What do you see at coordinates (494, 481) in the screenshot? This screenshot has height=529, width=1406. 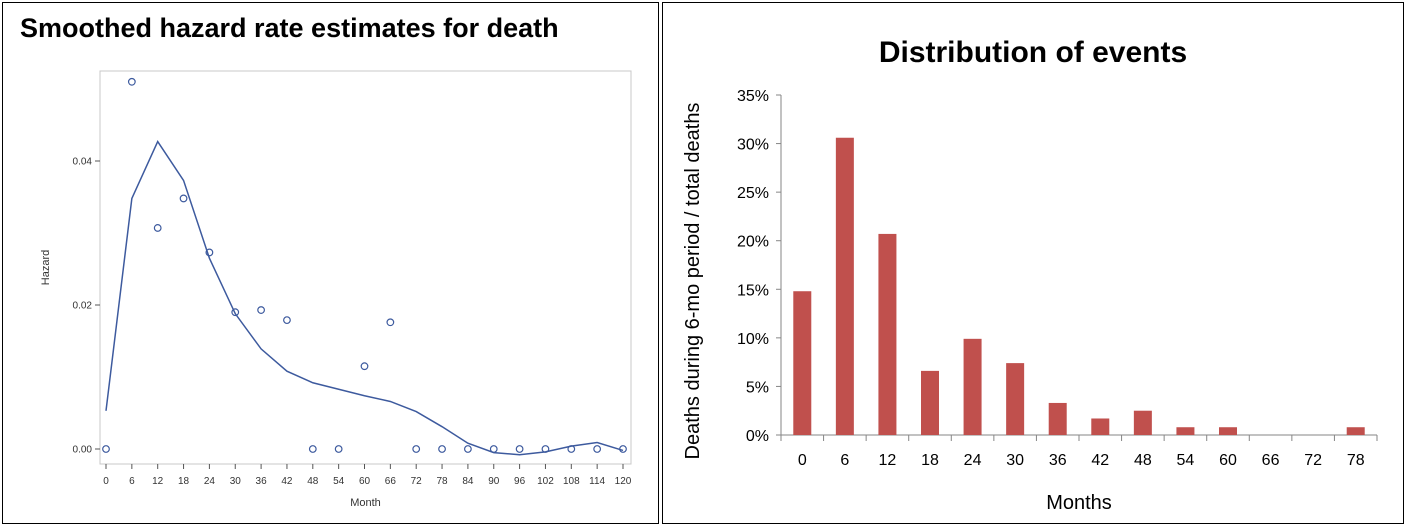 I see `x-tick-label: 90` at bounding box center [494, 481].